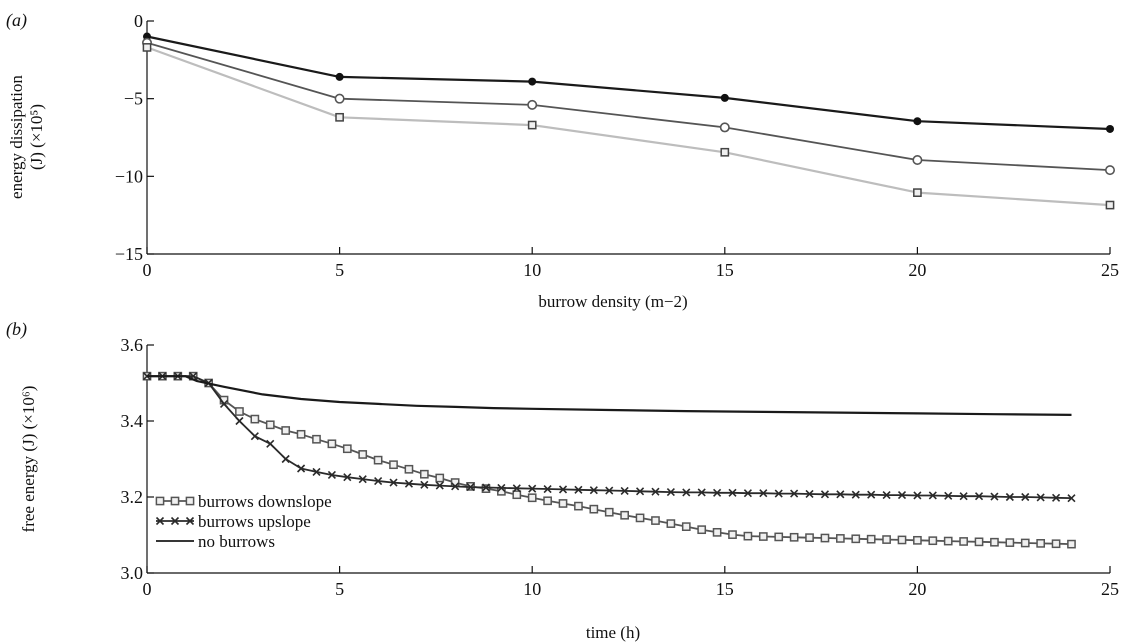  What do you see at coordinates (16, 20) in the screenshot?
I see `panel-a-label: (a)` at bounding box center [16, 20].